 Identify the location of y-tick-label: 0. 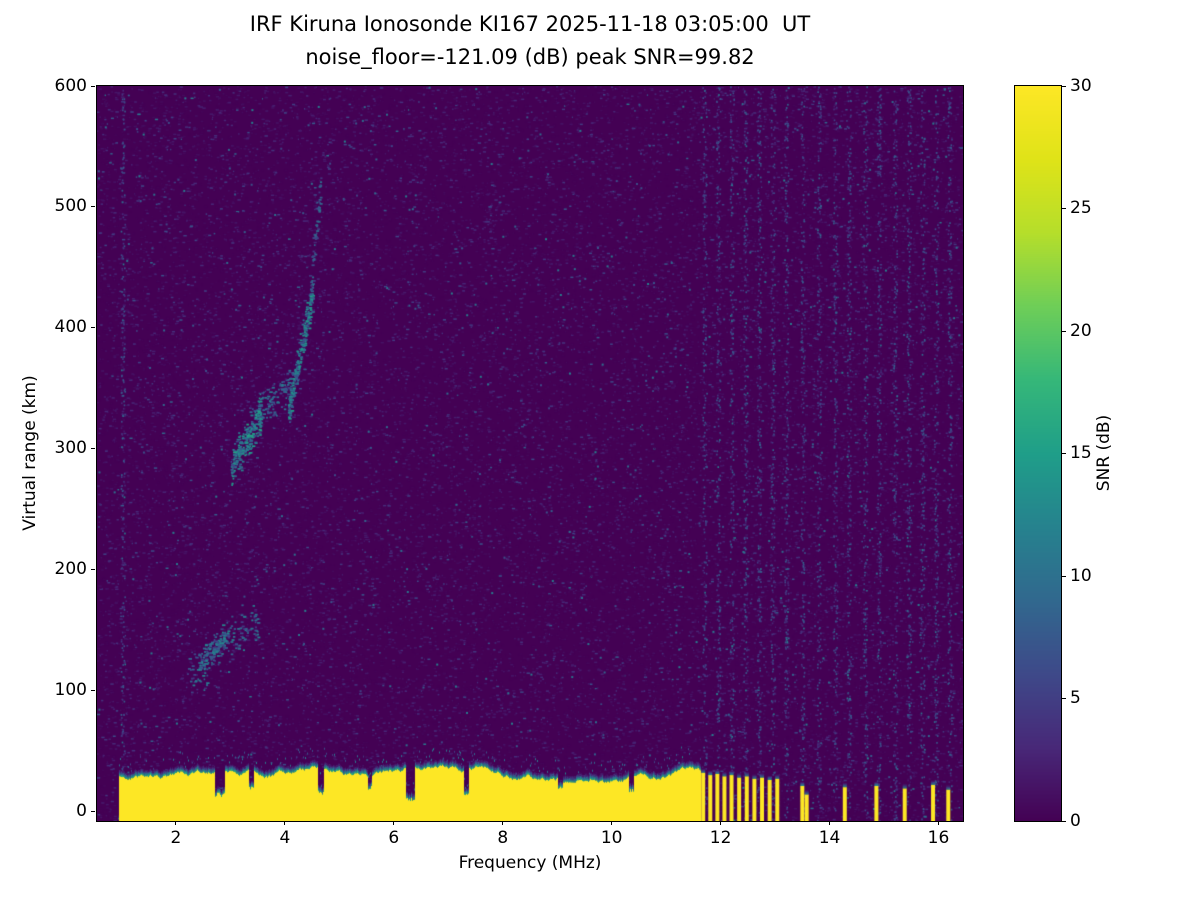
(81, 810).